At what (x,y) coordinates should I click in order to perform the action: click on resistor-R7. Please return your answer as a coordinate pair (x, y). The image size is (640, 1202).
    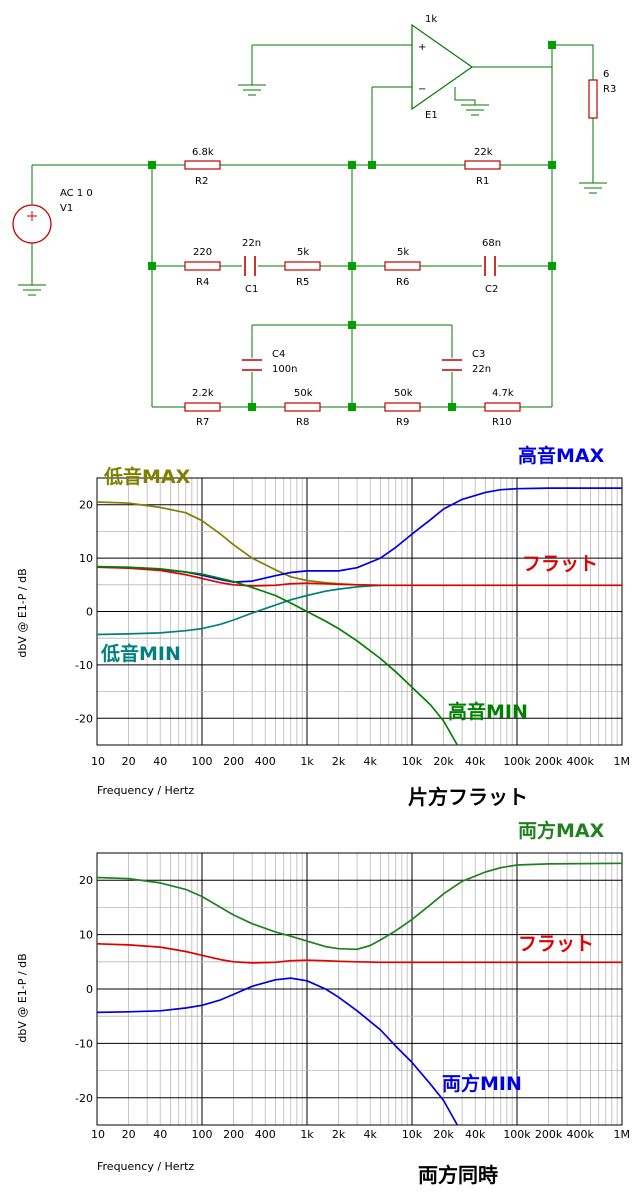
    Looking at the image, I should click on (202, 407).